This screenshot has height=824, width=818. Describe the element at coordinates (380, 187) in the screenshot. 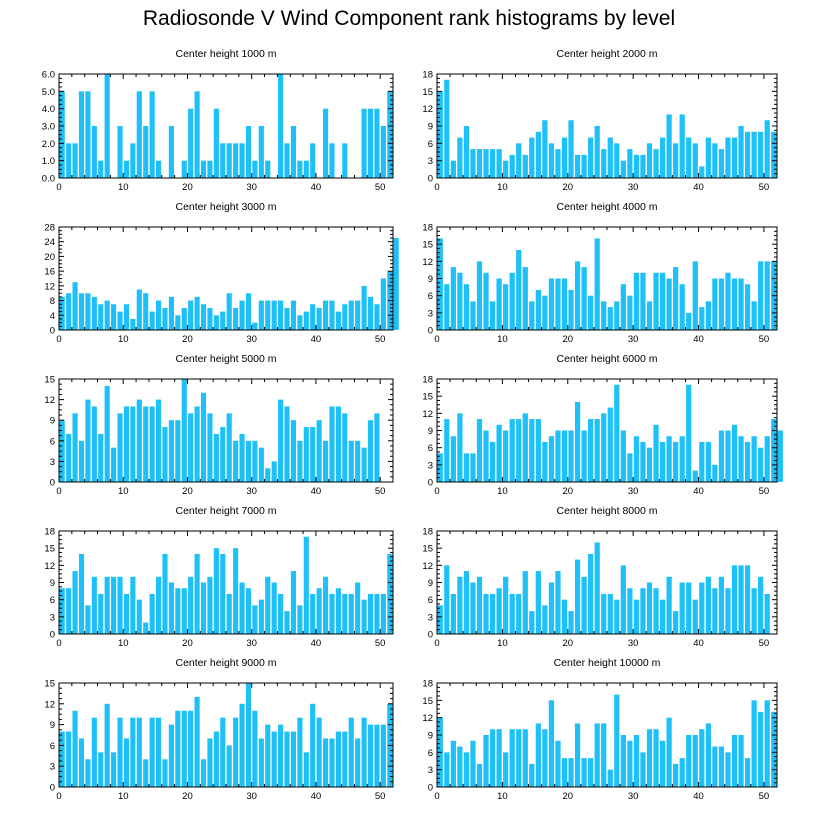

I see `x-tick-label: 50` at that location.